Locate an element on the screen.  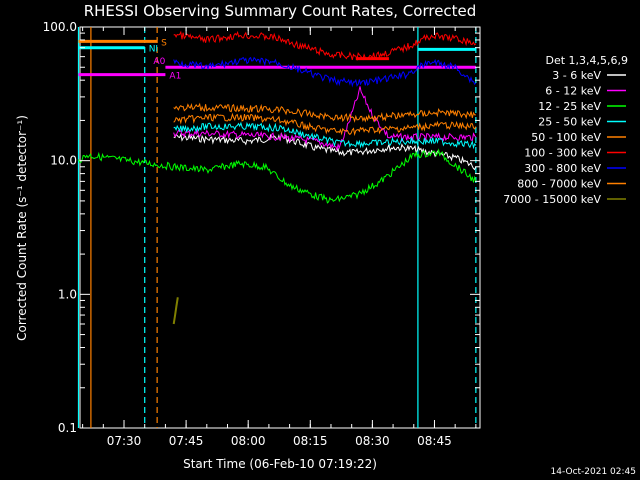
y-axis-label: Corrected Count Rate (s⁻¹ detector⁻¹) is located at coordinates (22, 228).